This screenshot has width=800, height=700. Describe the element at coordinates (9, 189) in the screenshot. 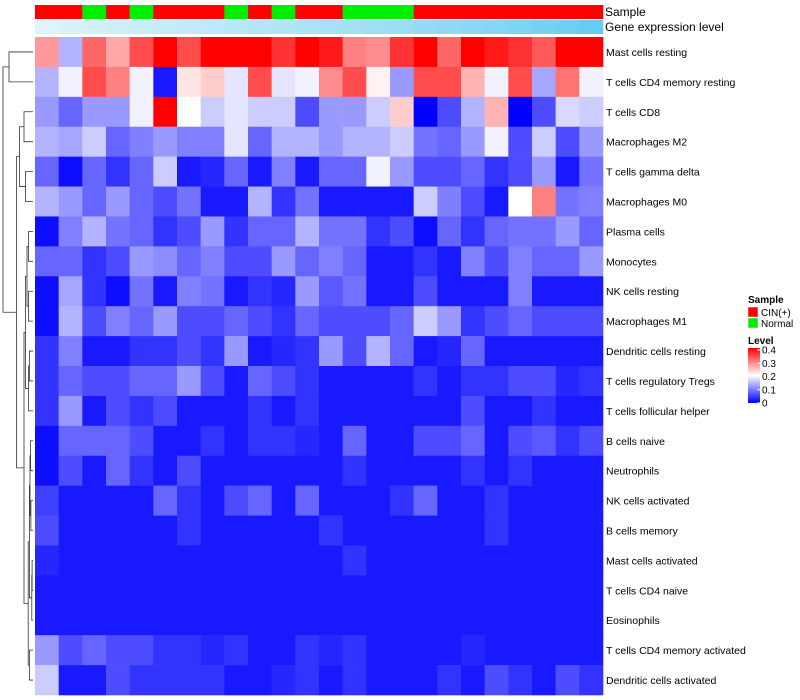

I see `dendrogram-root` at that location.